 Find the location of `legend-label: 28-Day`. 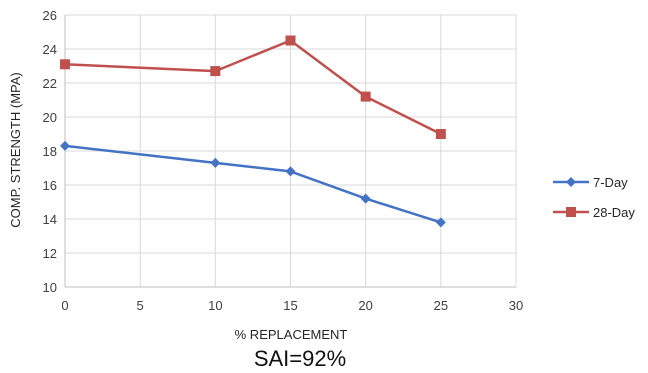

legend-label: 28-Day is located at coordinates (614, 212).